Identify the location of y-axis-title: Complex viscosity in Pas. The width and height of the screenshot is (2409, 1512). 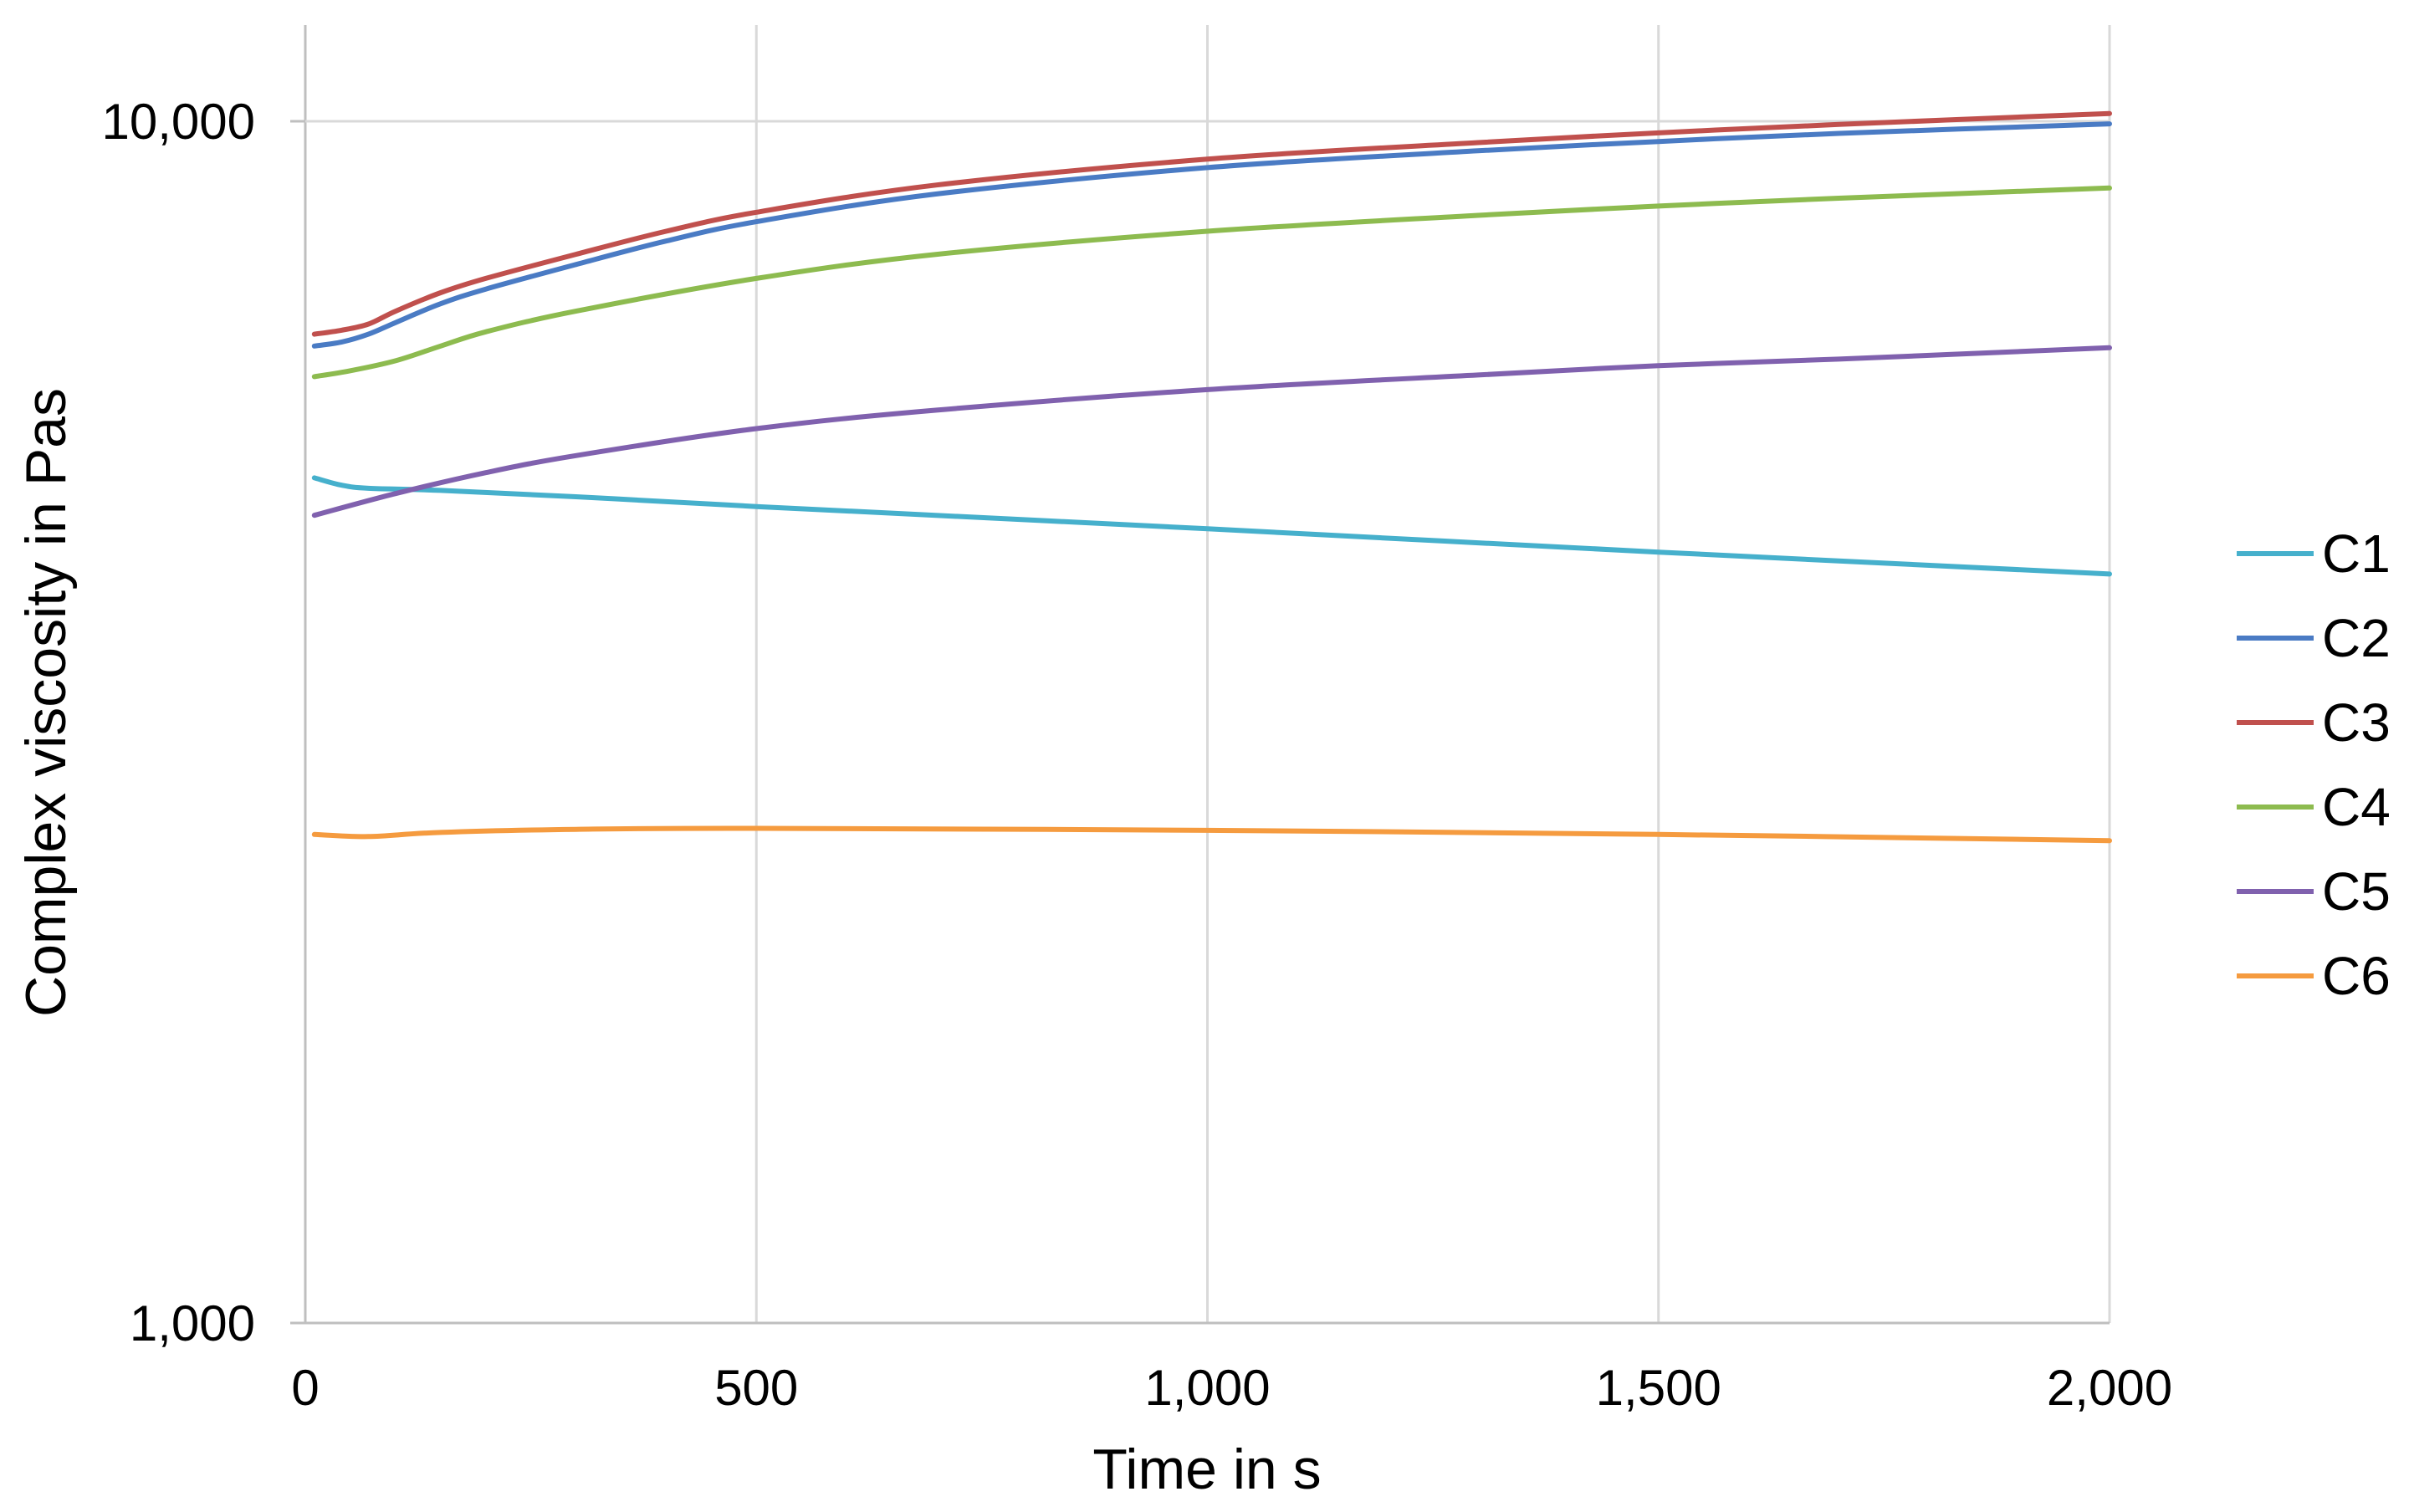
(46, 702).